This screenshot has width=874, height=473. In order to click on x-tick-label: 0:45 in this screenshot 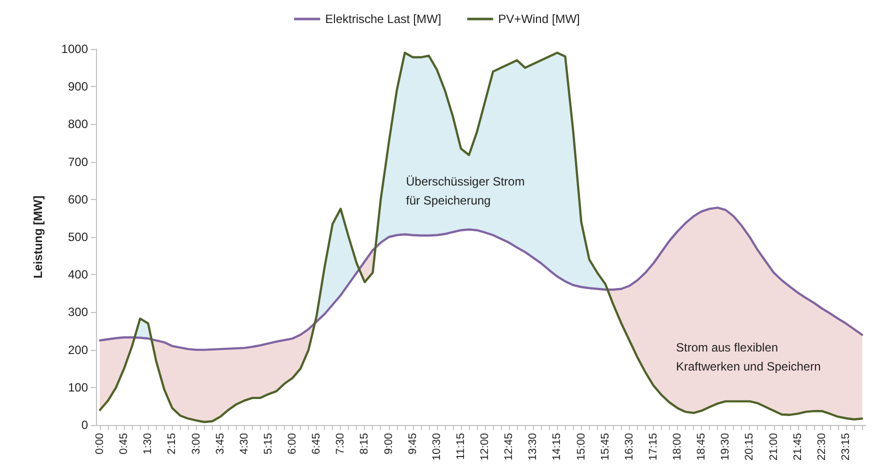, I will do `click(124, 443)`.